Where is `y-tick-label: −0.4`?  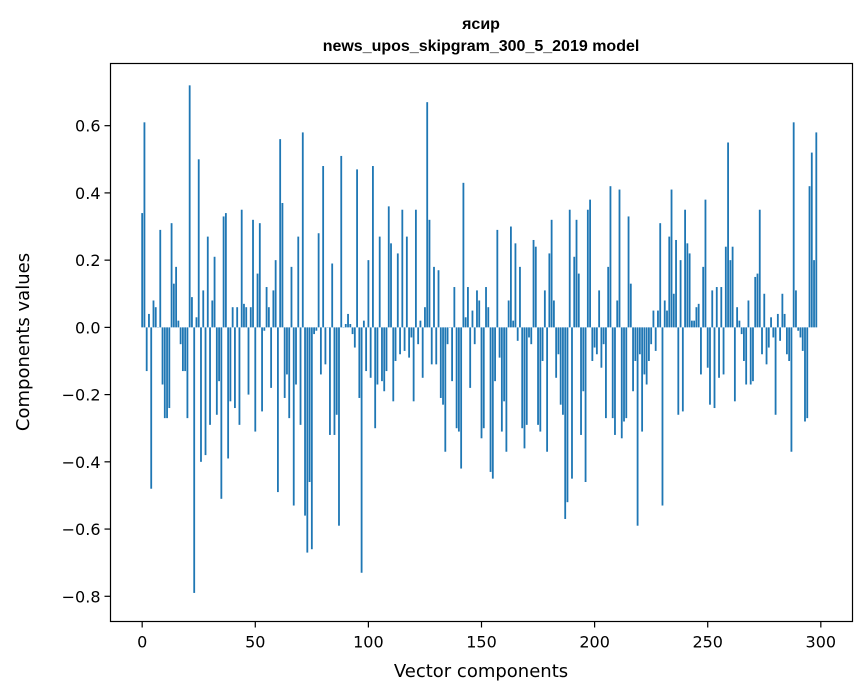
y-tick-label: −0.4 is located at coordinates (81, 462).